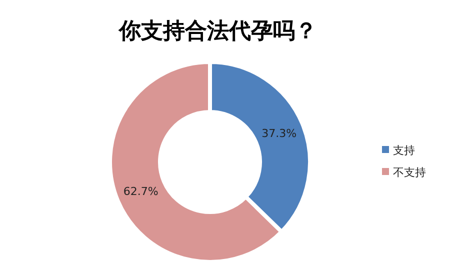  I want to click on chart-title: 你支持合法代孕吗？, so click(217, 31).